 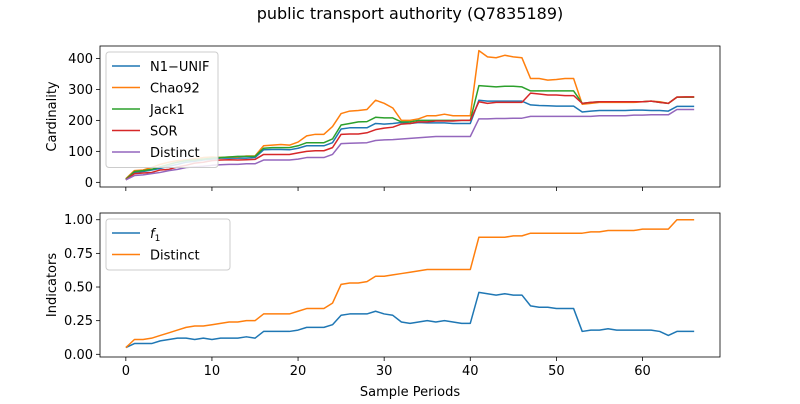 What do you see at coordinates (89, 183) in the screenshot?
I see `y-tick-label: 0` at bounding box center [89, 183].